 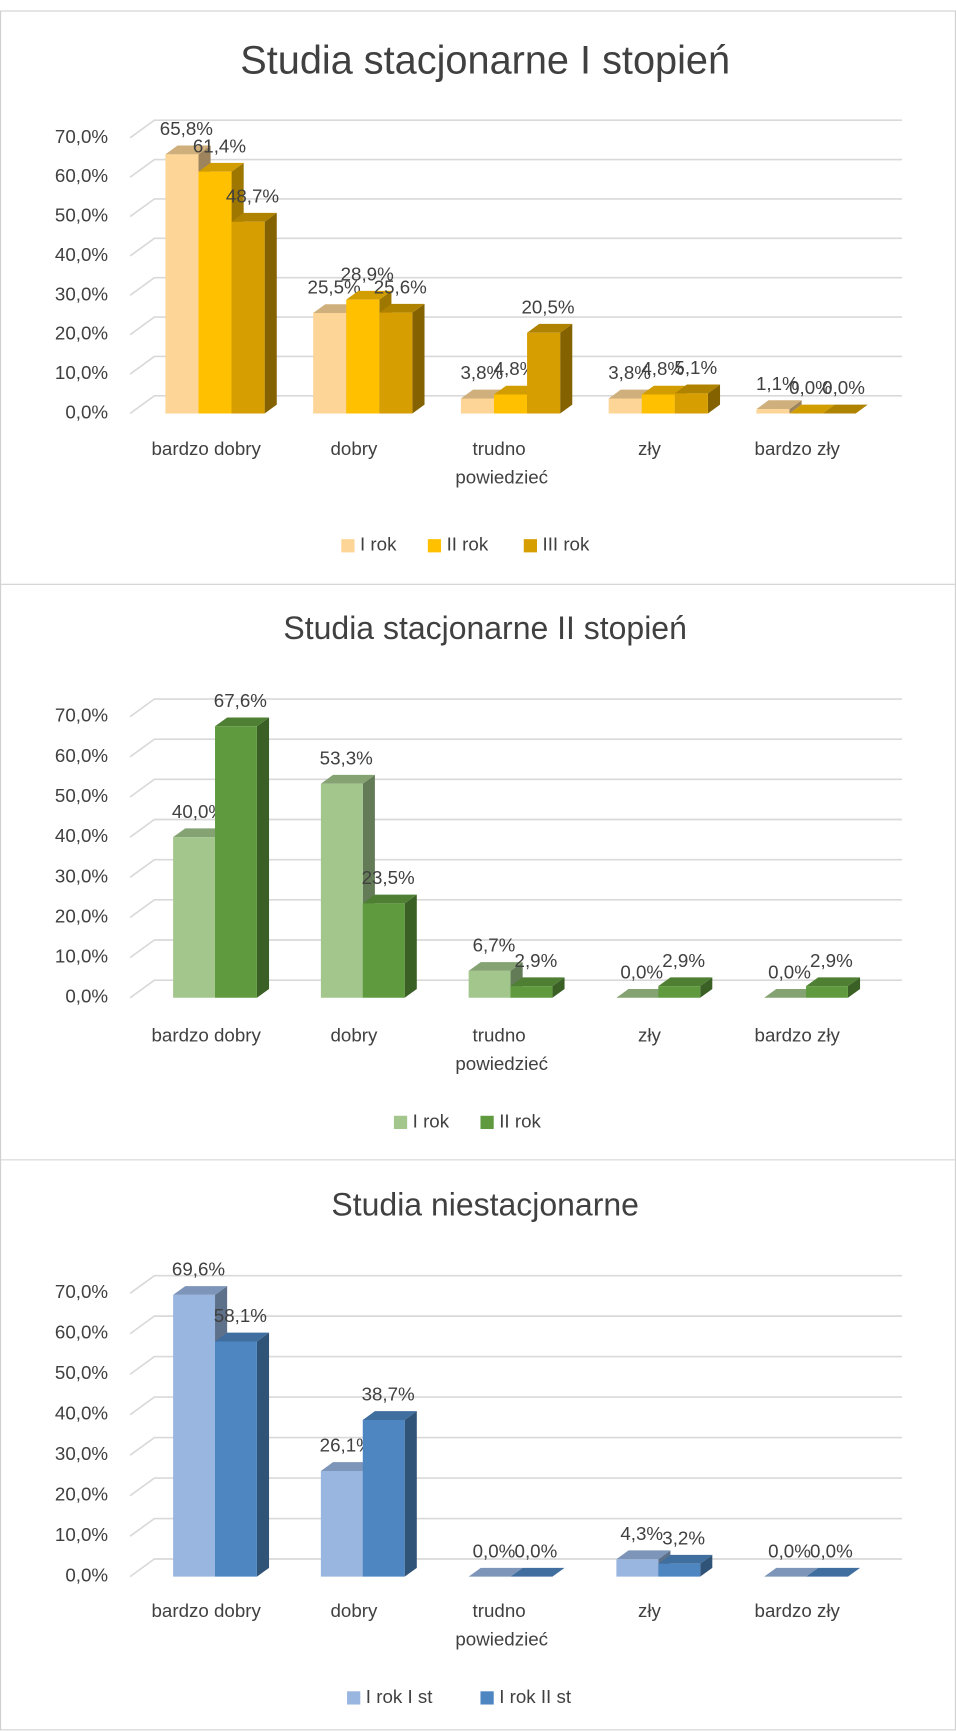 I want to click on chart-title: Studia niestacjonarne, so click(x=484, y=1205).